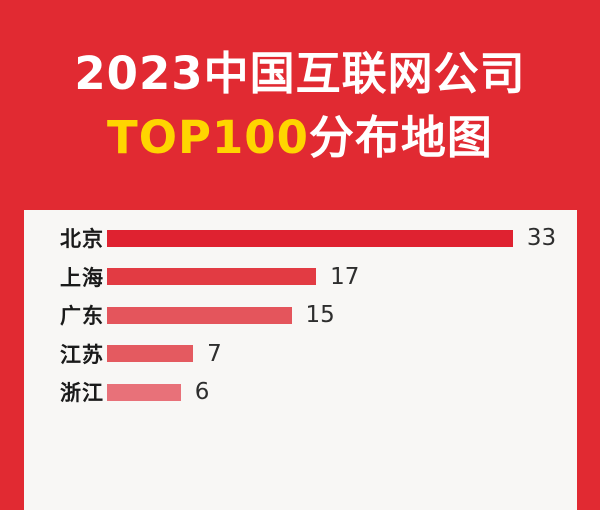 The image size is (600, 510). Describe the element at coordinates (82, 393) in the screenshot. I see `category-label: 浙江` at that location.